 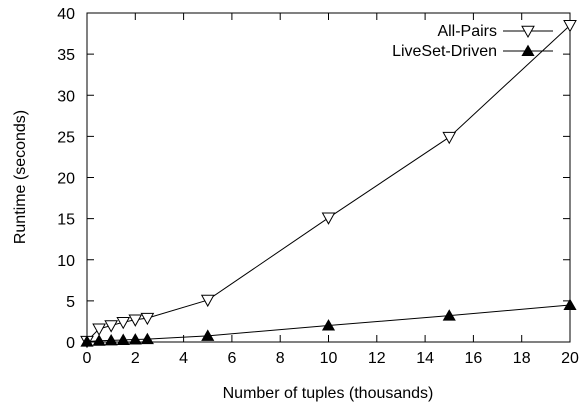 I want to click on y-tick-label: 5, so click(x=70, y=302).